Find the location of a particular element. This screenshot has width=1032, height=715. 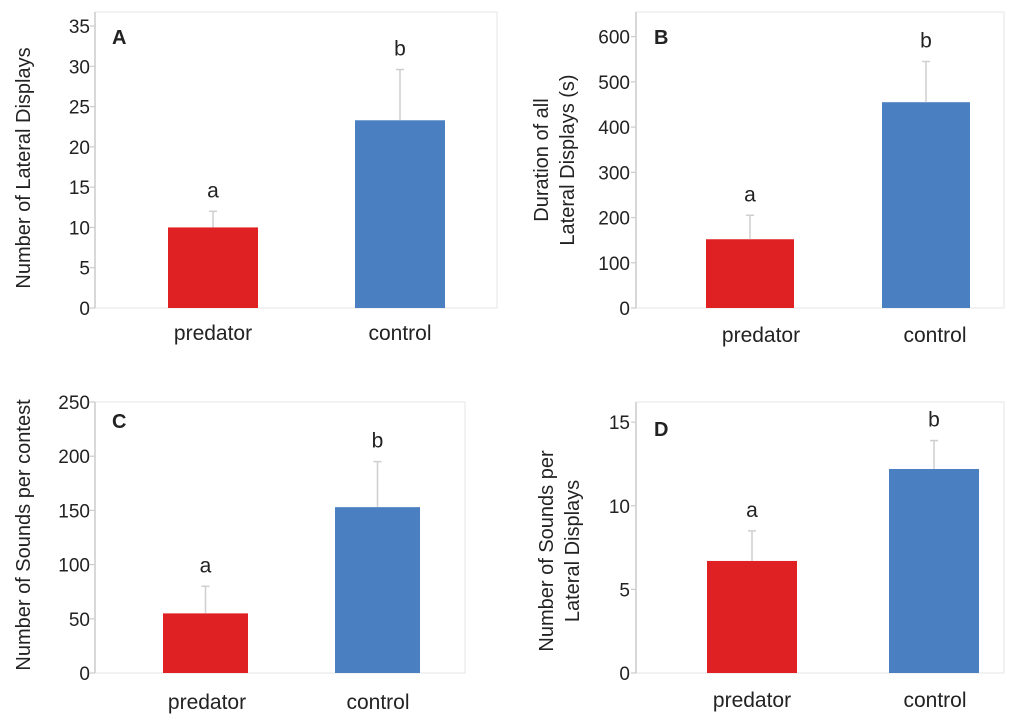

panel-c-ytick-label: 100 is located at coordinates (74, 566).